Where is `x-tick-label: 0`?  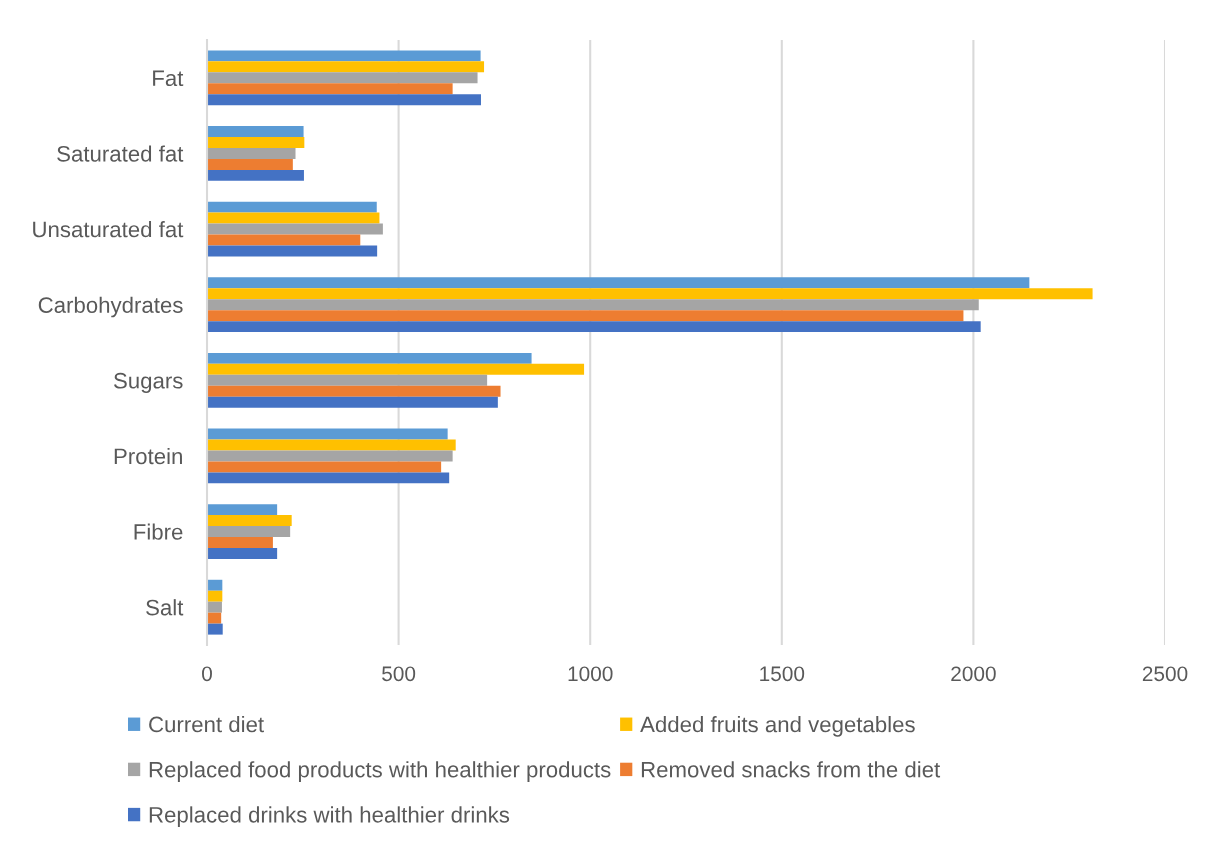 x-tick-label: 0 is located at coordinates (207, 674).